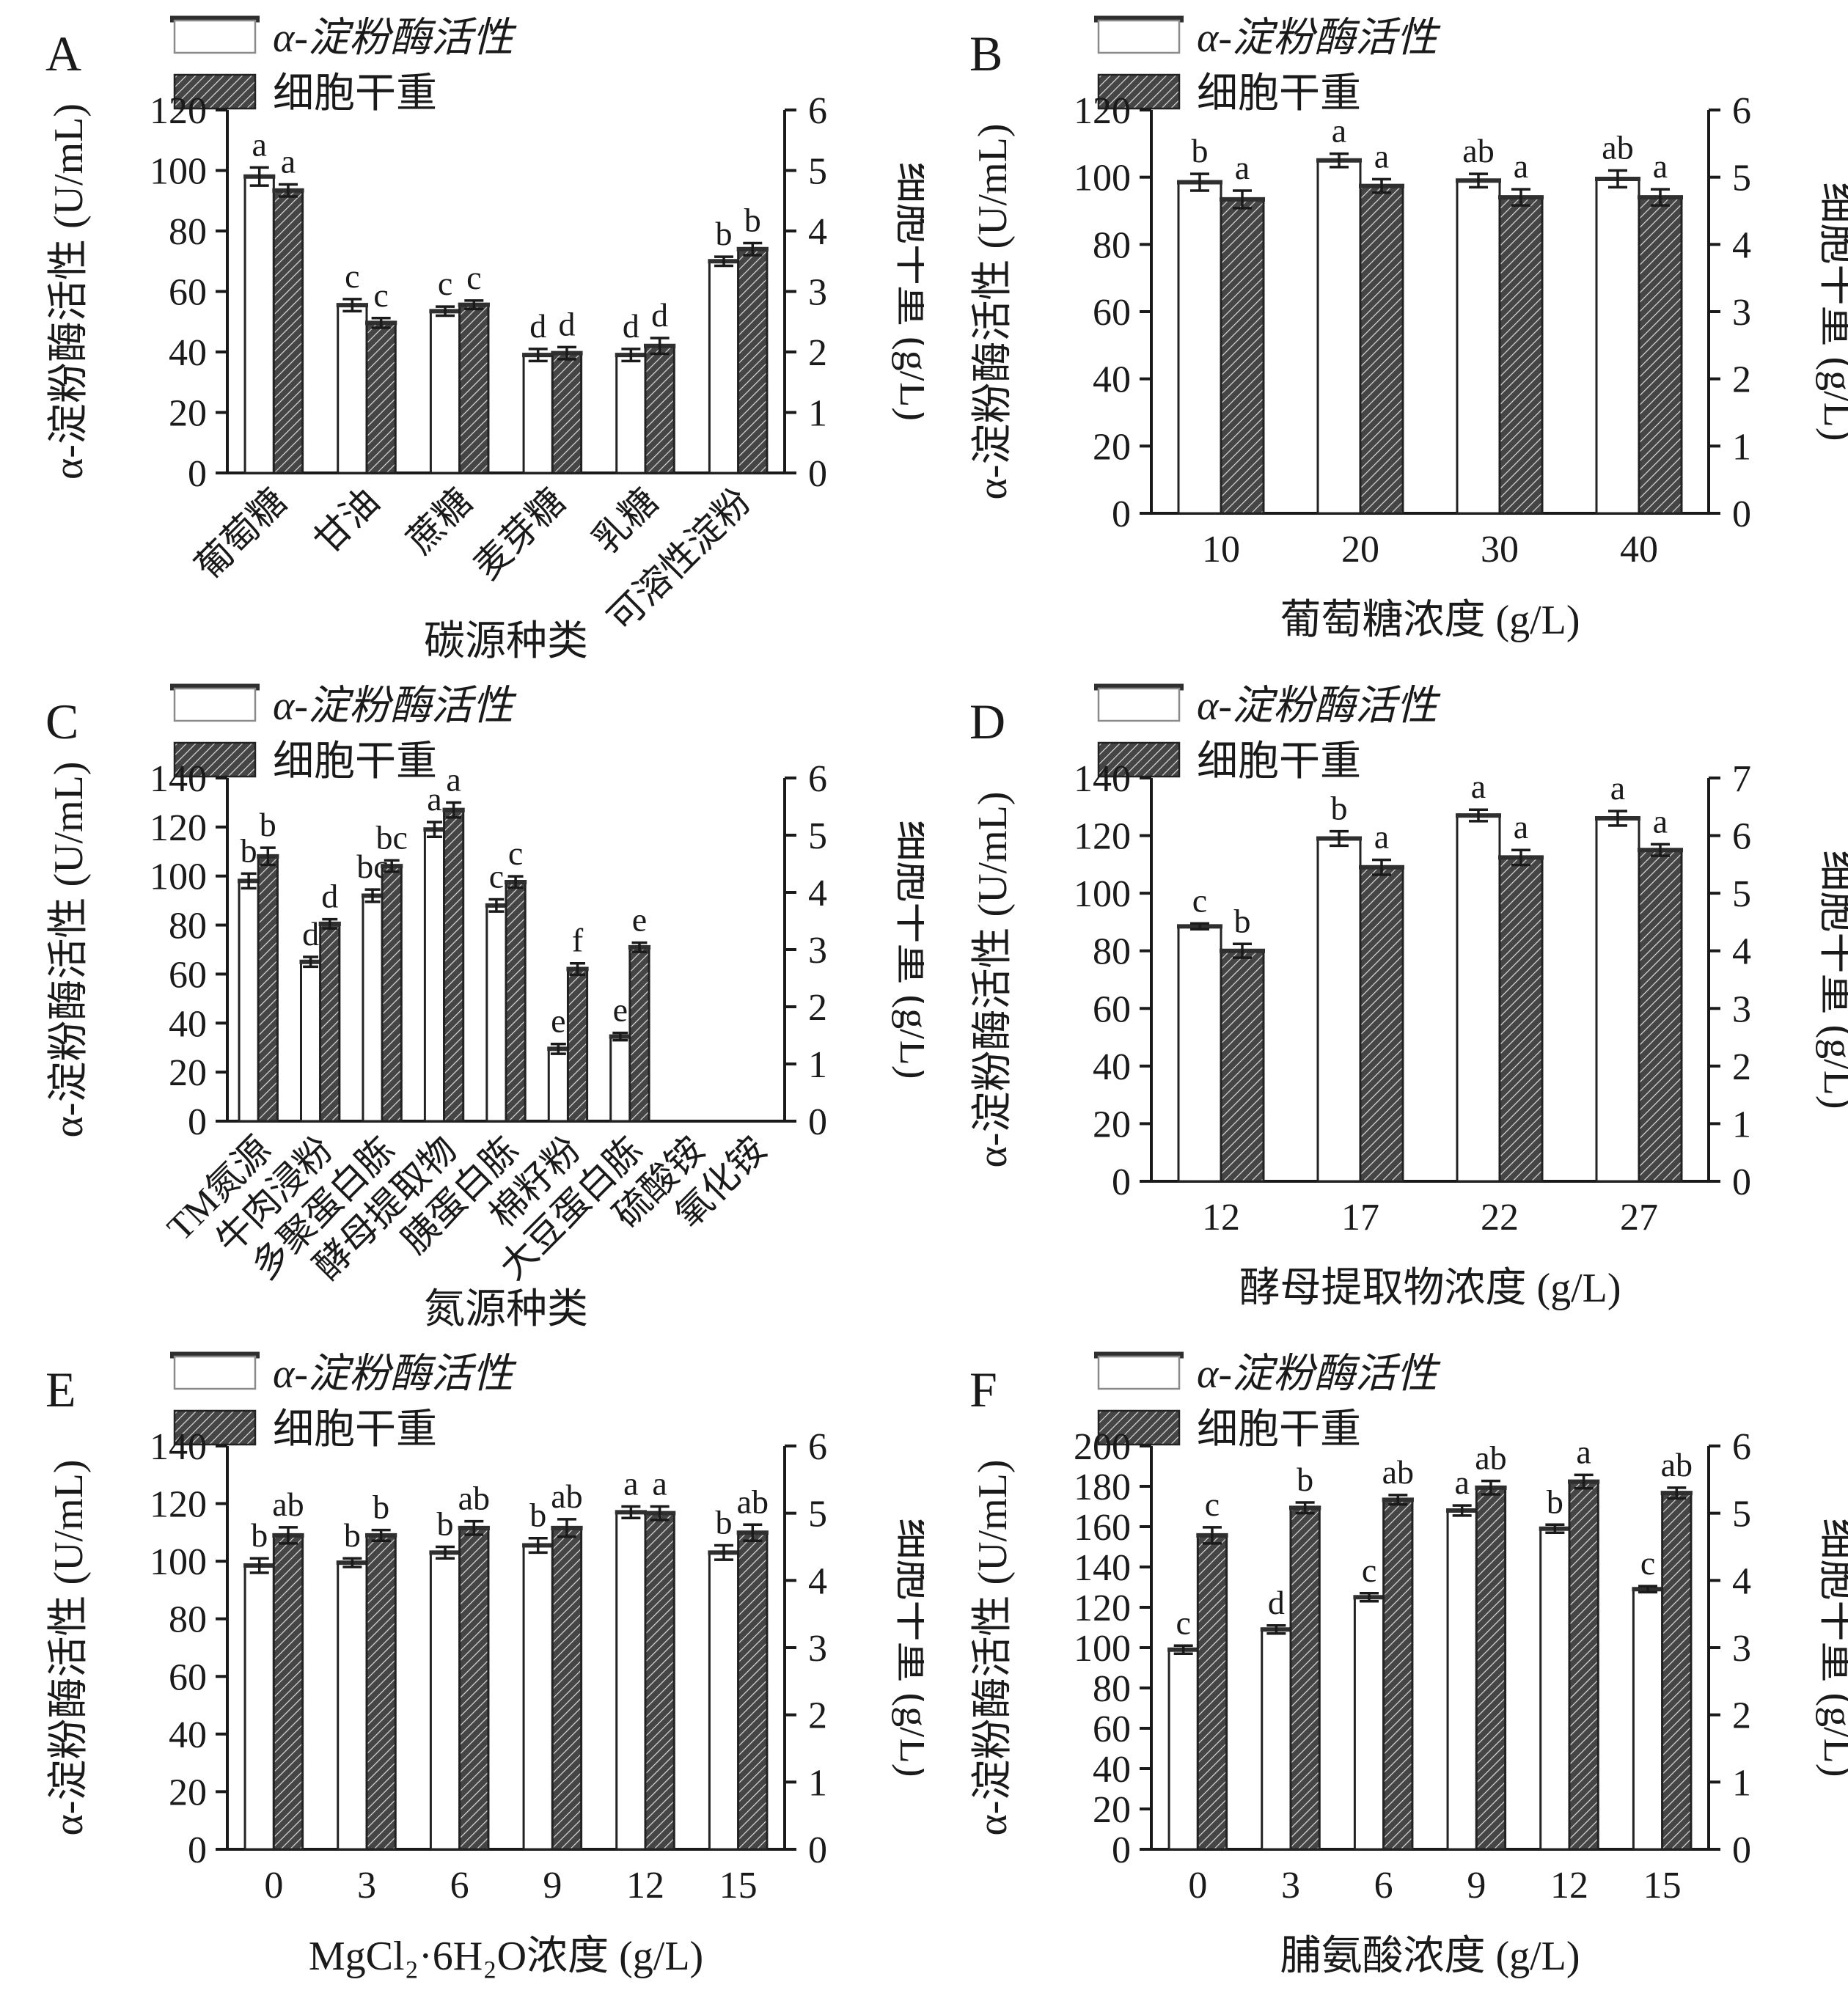 The image size is (1848, 2004). What do you see at coordinates (1102, 1568) in the screenshot?
I see `left-tick-label: 140` at bounding box center [1102, 1568].